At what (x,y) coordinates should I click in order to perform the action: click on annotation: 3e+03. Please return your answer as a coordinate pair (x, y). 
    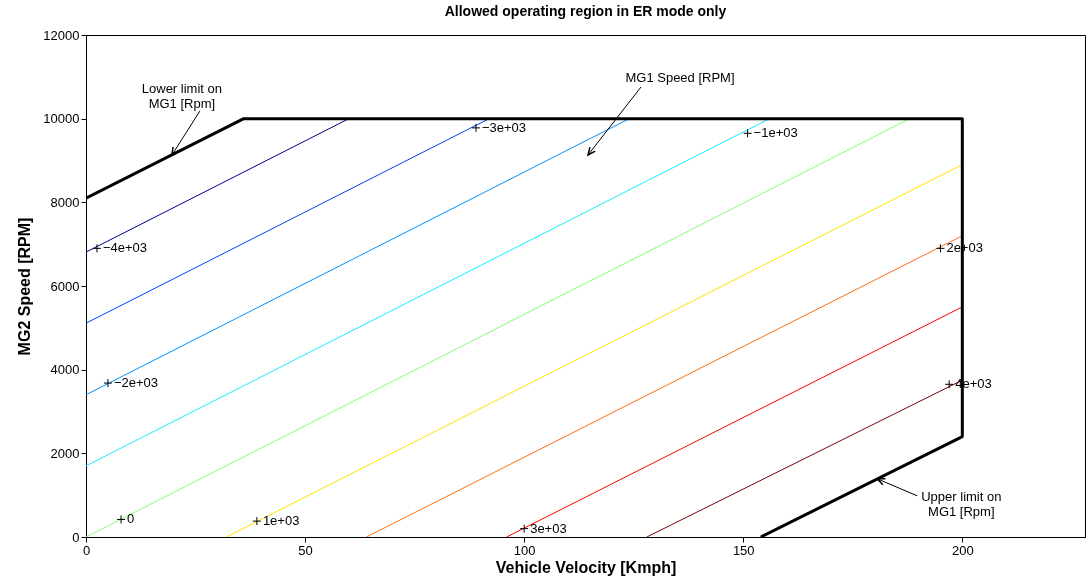
    Looking at the image, I should click on (548, 528).